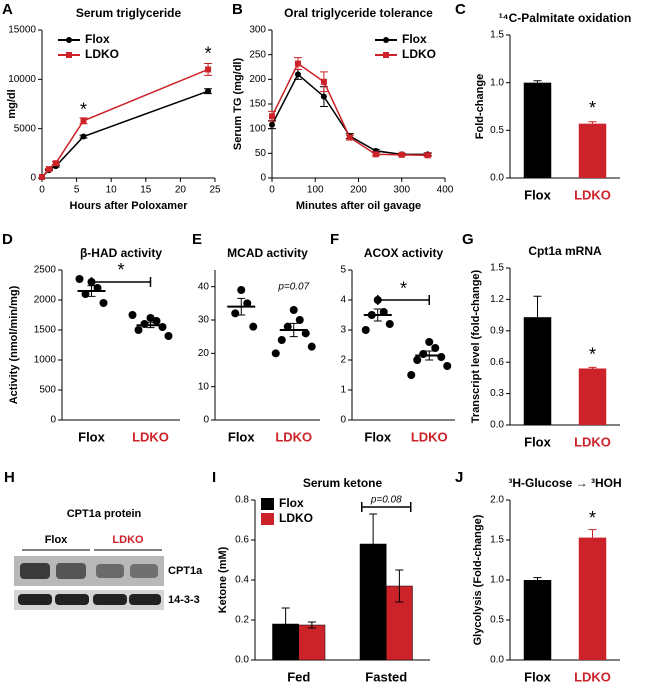 The image size is (669, 688). Describe the element at coordinates (103, 539) in the screenshot. I see `western-blot: H CPT1a protein Flox LDKO CPT1a 14-3-3` at that location.